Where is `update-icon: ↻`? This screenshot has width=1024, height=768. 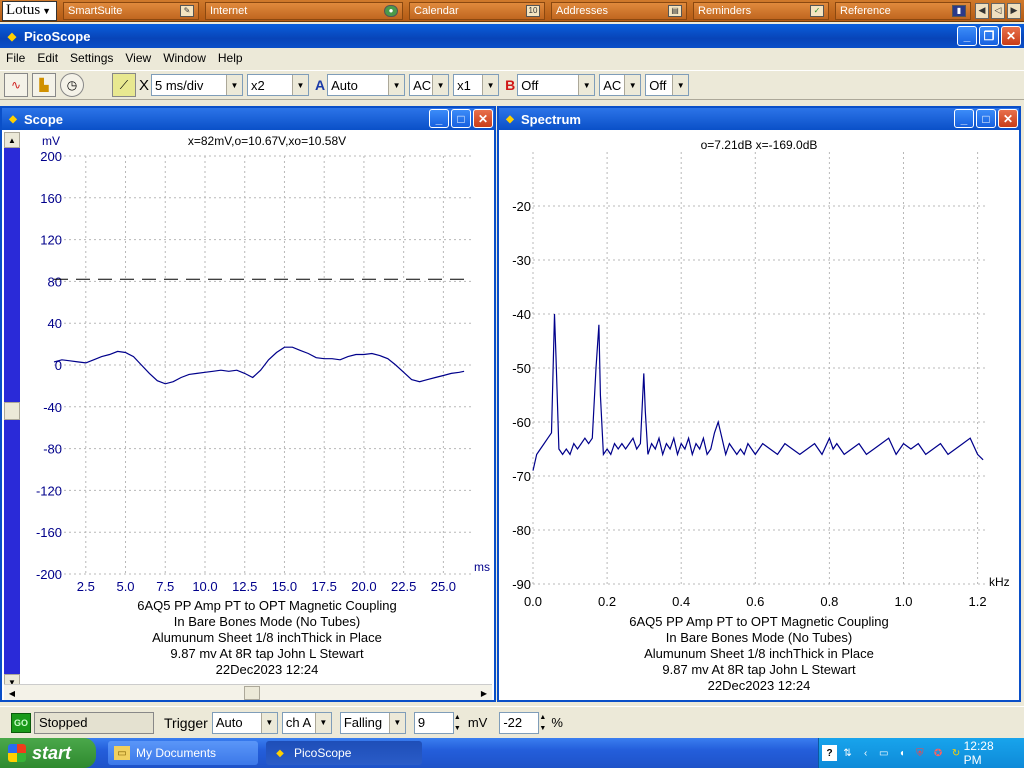 update-icon: ↻ is located at coordinates (956, 753).